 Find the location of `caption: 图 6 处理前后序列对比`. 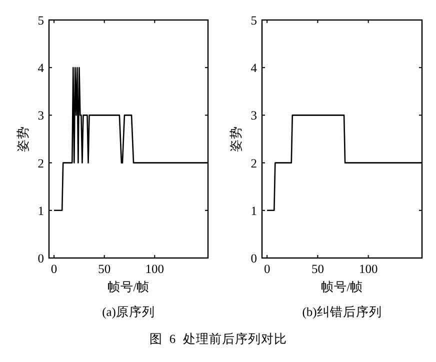

caption: 图 6 处理前后序列对比 is located at coordinates (218, 338).